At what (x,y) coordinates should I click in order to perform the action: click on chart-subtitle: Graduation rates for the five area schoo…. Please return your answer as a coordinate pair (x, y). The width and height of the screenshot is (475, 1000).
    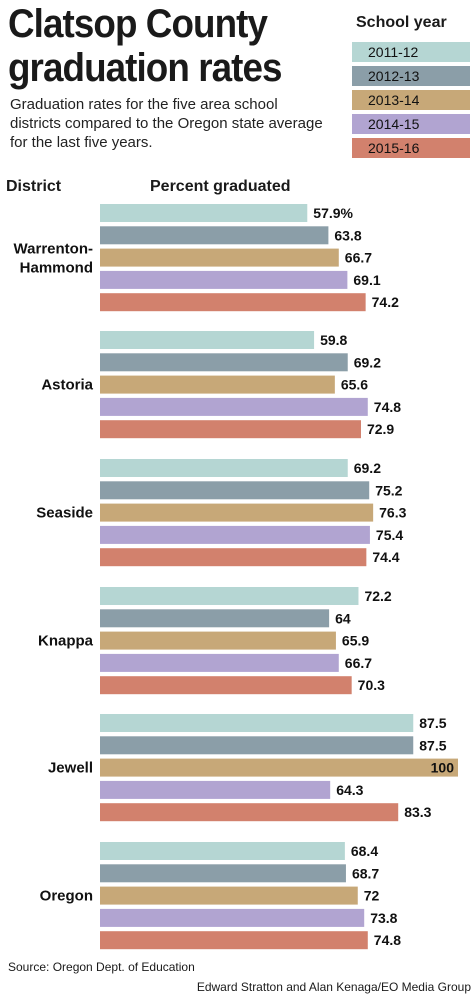
    Looking at the image, I should click on (166, 123).